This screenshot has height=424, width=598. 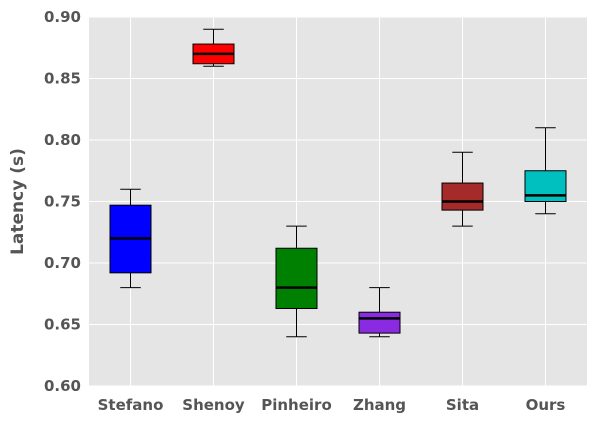 I want to click on x-tick-label: Shenoy, so click(x=213, y=405).